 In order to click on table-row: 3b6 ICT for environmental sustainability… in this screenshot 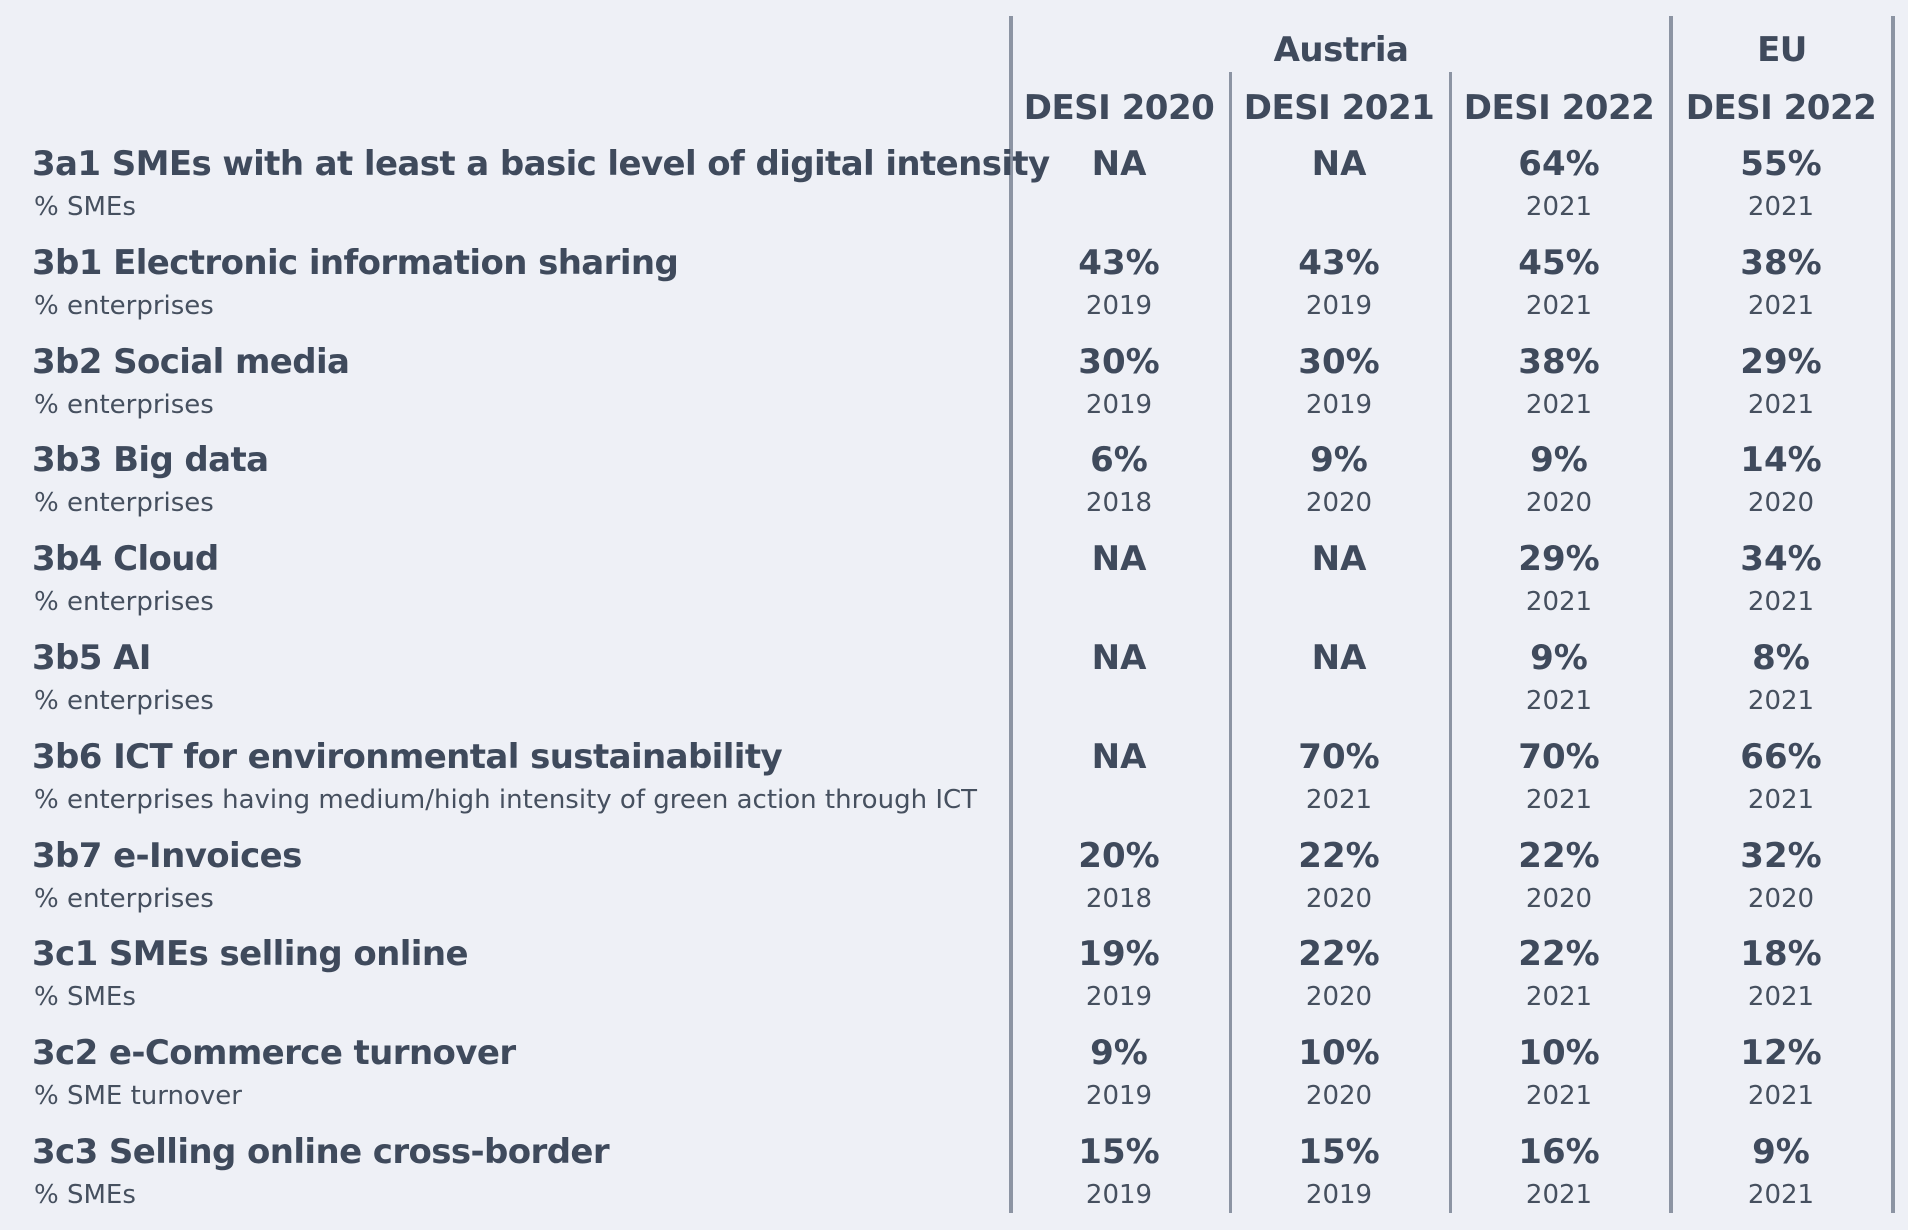, I will do `click(954, 786)`.